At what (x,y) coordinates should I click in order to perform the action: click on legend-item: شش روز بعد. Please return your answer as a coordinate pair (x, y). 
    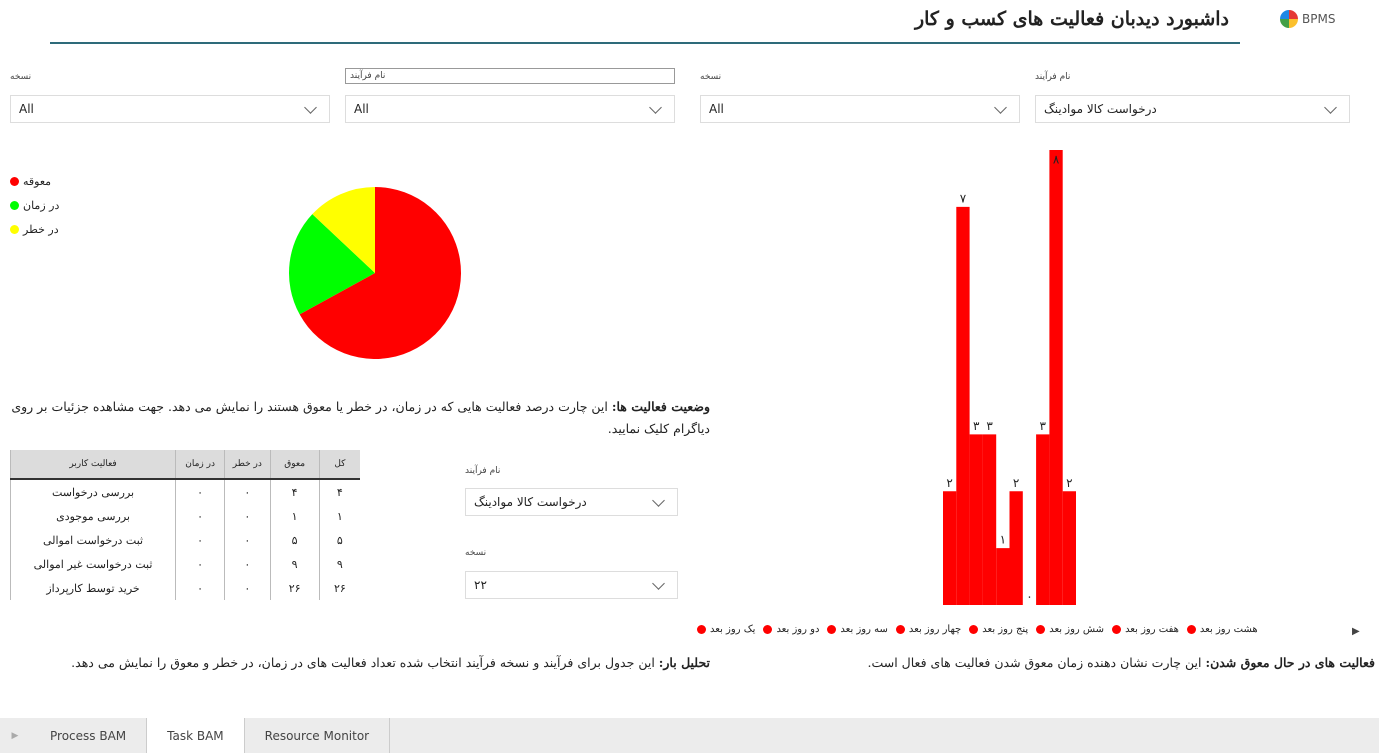
    Looking at the image, I should click on (1070, 629).